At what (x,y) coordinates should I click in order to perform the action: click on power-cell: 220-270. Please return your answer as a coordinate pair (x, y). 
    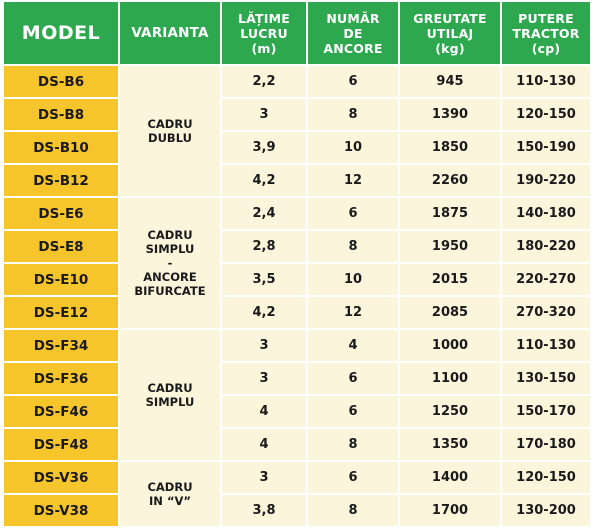
    Looking at the image, I should click on (547, 280).